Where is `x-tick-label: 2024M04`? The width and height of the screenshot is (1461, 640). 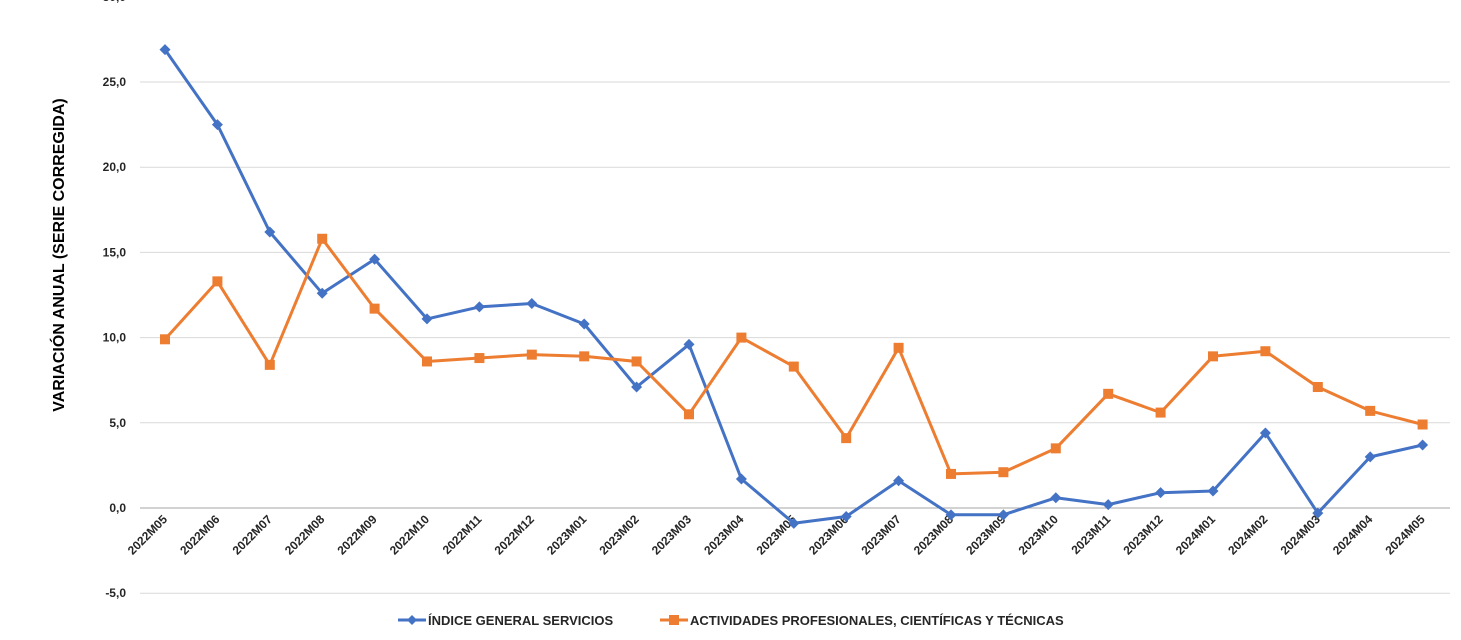
x-tick-label: 2024M04 is located at coordinates (1353, 535).